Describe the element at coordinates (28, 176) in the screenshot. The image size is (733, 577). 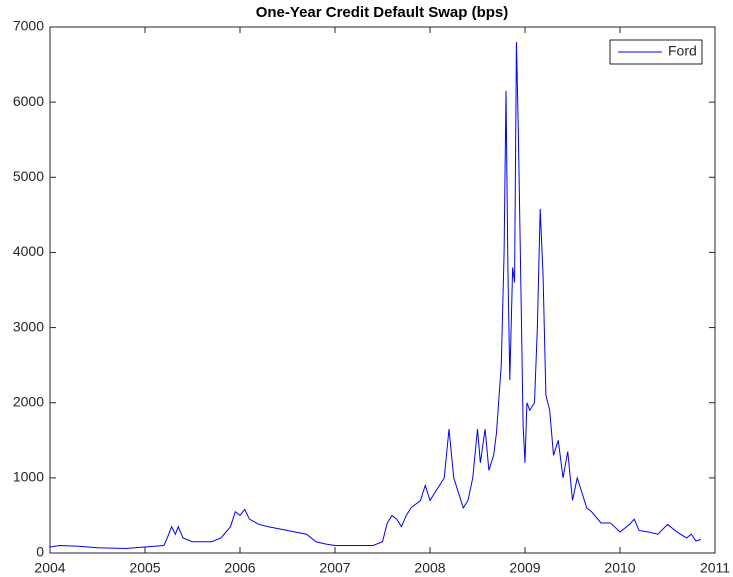
I see `y-tick-label: 5000` at that location.